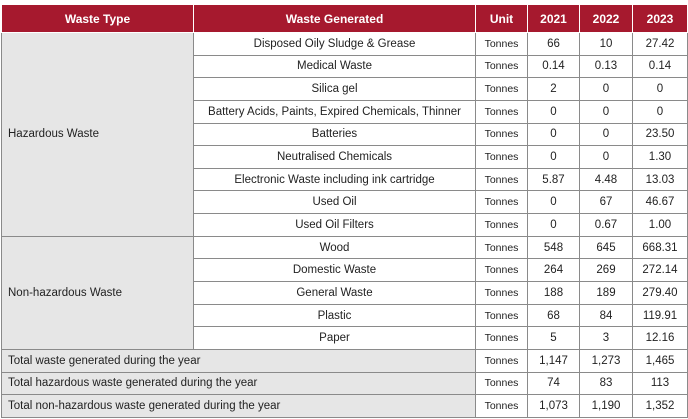  Describe the element at coordinates (606, 18) in the screenshot. I see `header-2022: 2022` at that location.